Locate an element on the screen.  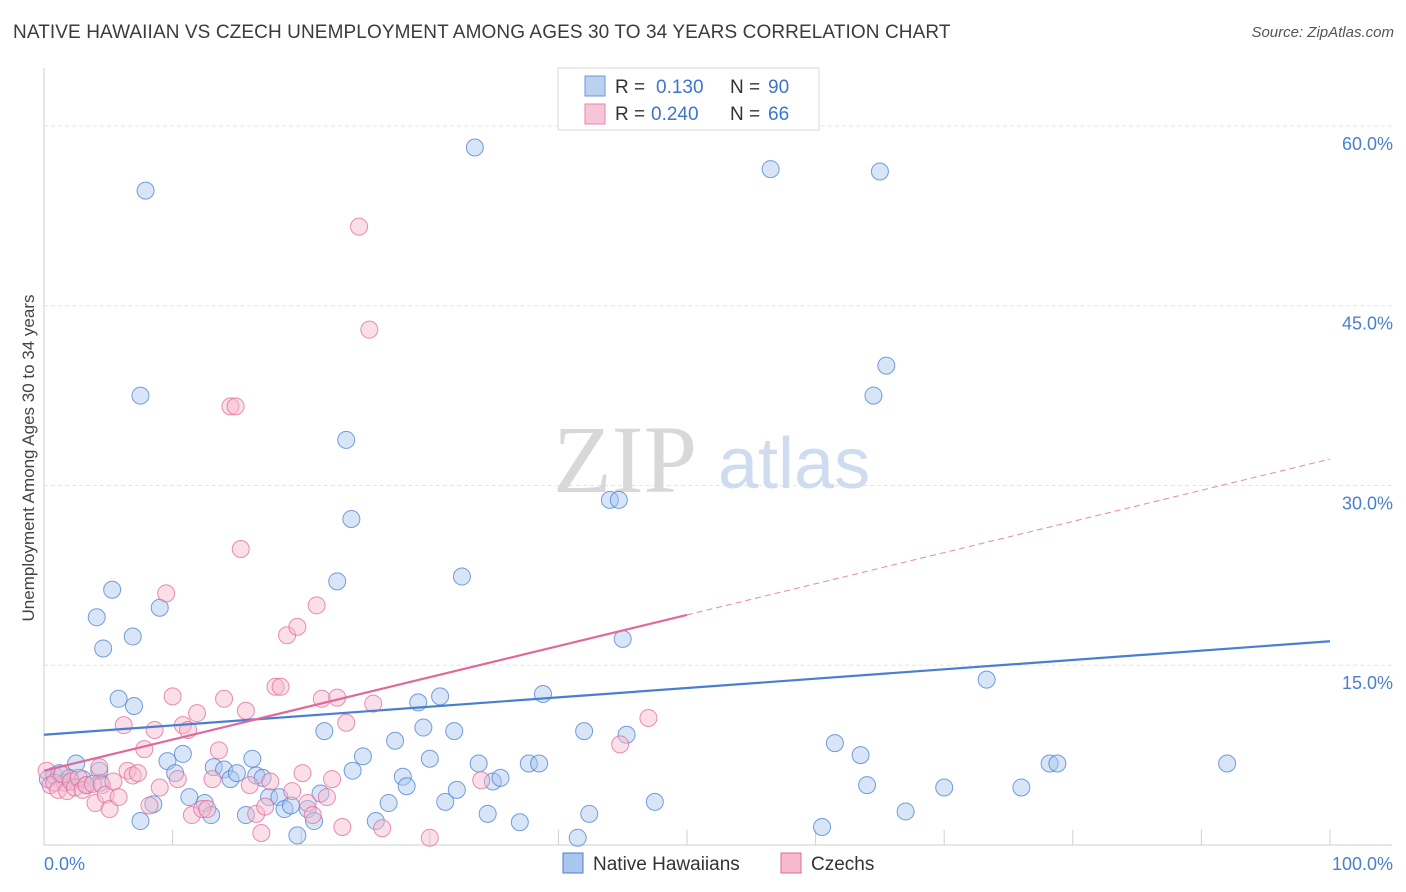
y-axis-label: Unemployment Among Ages 30 to 34 years is located at coordinates (28, 458).